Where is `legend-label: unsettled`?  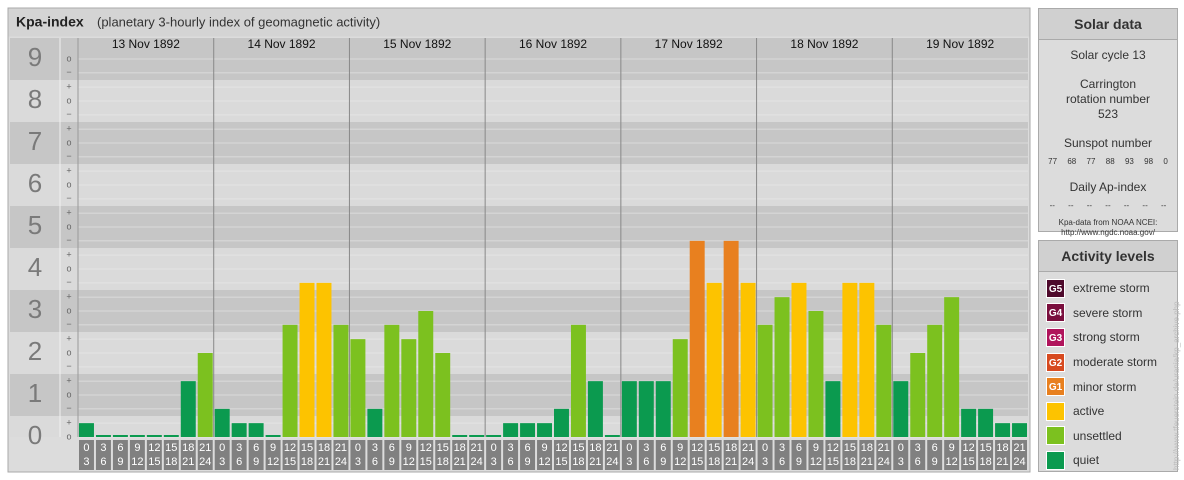 legend-label: unsettled is located at coordinates (1097, 435).